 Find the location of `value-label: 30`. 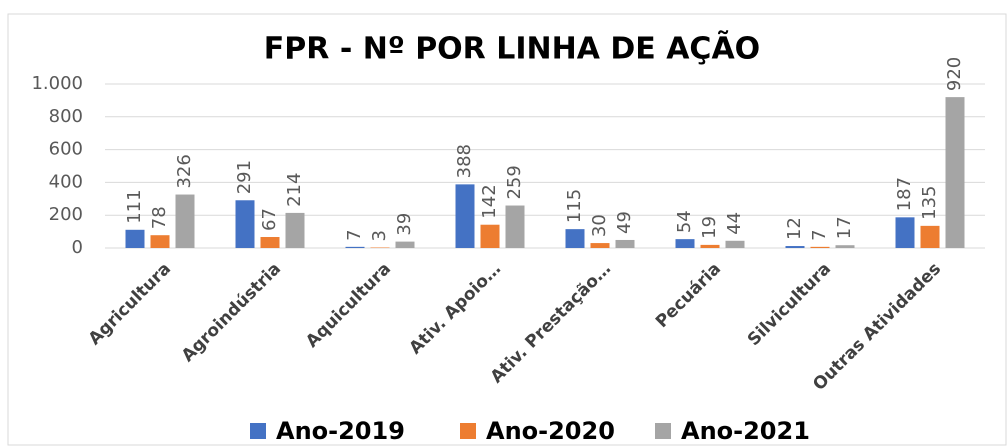

value-label: 30 is located at coordinates (599, 225).